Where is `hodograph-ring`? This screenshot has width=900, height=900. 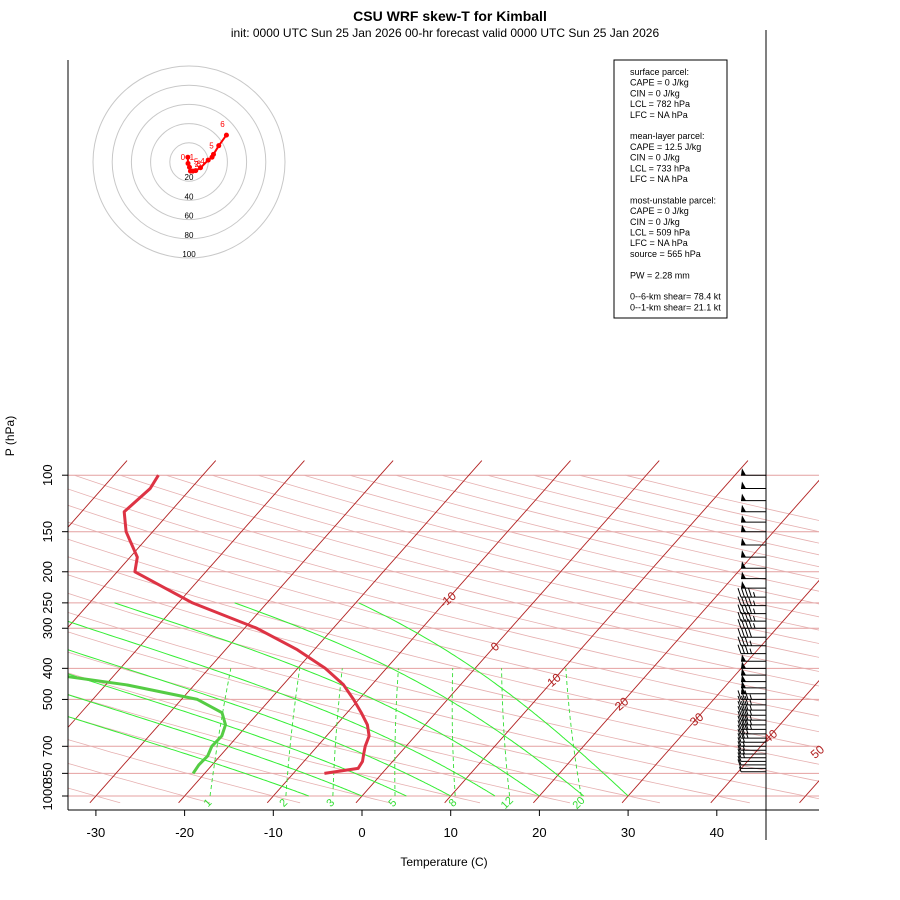
hodograph-ring is located at coordinates (189, 162).